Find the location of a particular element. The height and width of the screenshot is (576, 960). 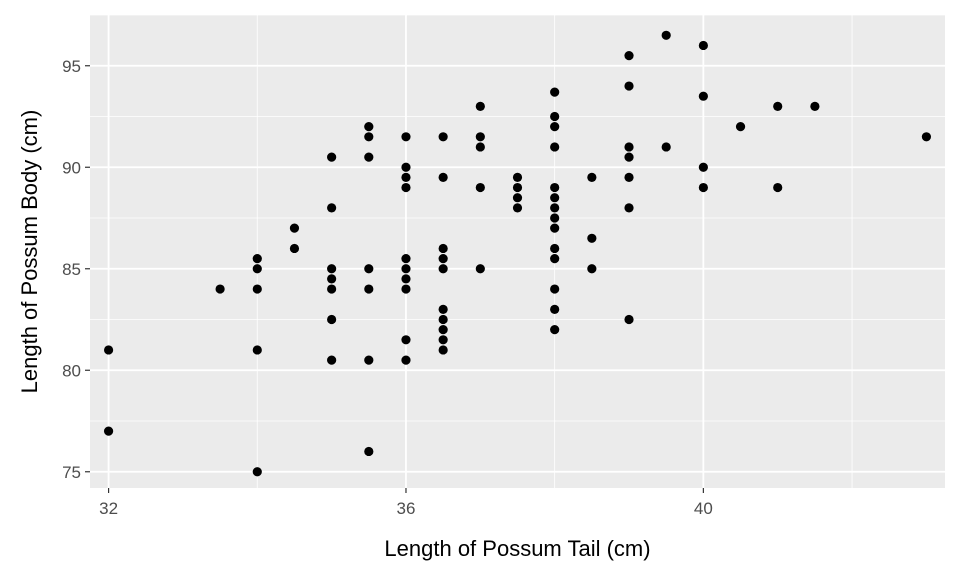

x-tick-label: 40 is located at coordinates (703, 508).